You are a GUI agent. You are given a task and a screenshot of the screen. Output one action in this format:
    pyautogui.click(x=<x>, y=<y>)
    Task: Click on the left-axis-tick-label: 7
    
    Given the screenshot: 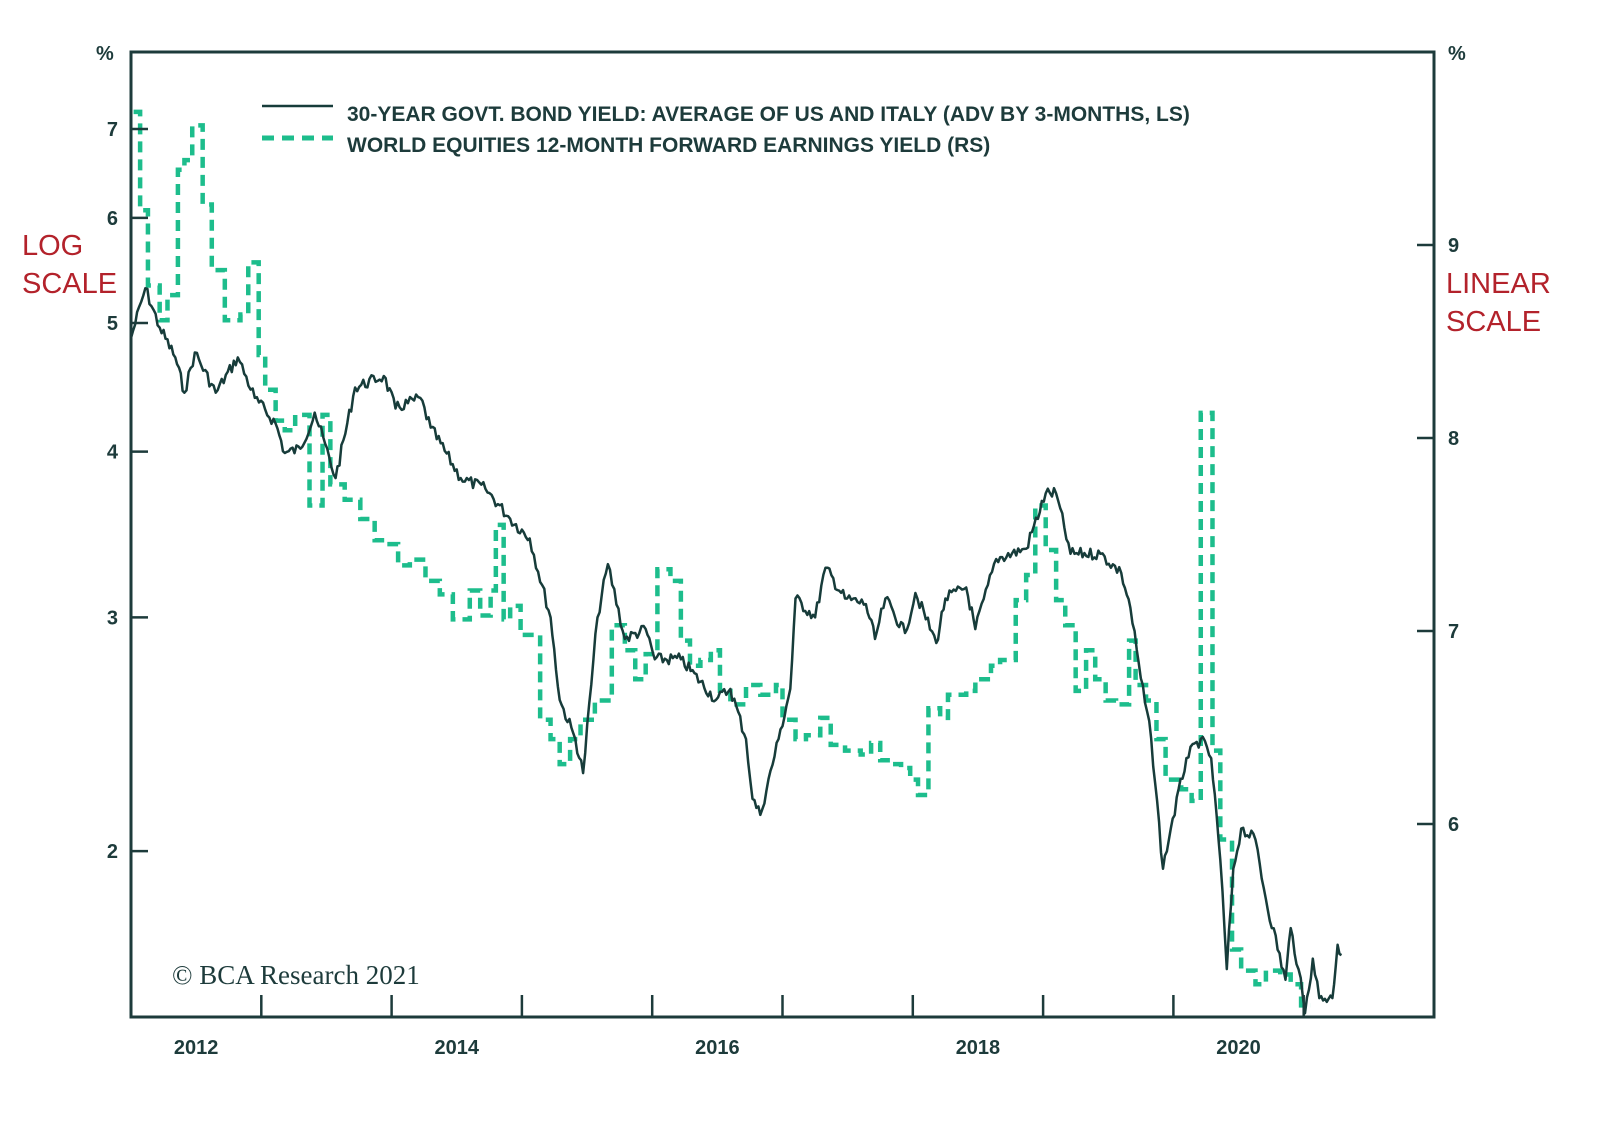 What is the action you would take?
    pyautogui.click(x=112, y=130)
    